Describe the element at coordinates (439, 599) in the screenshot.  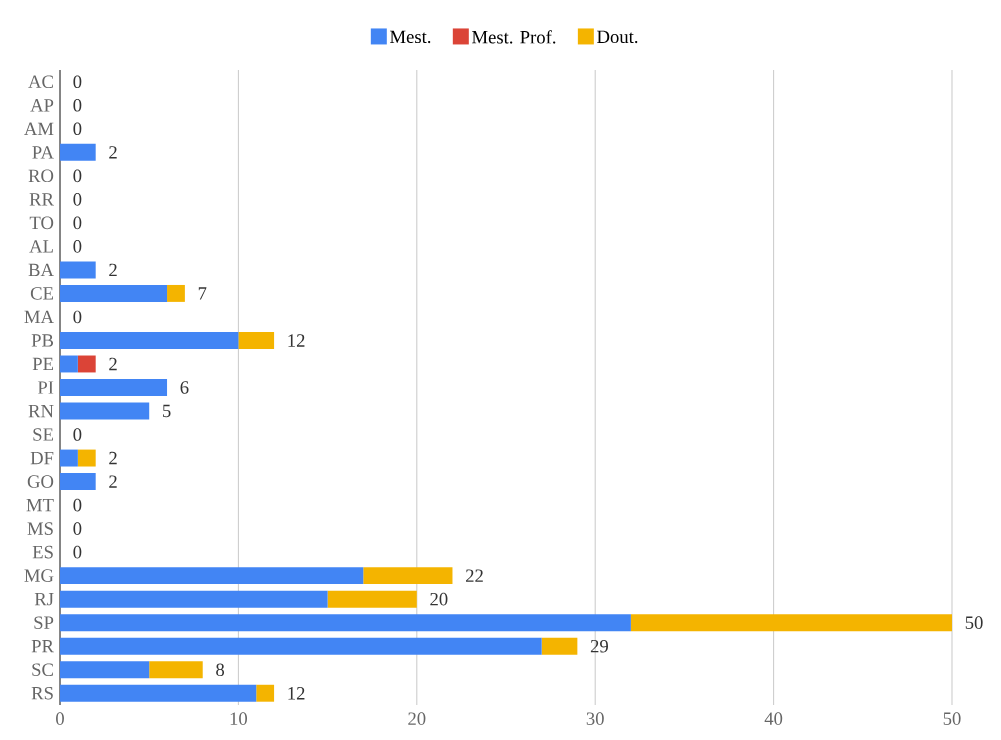
I see `total-label: 20` at that location.